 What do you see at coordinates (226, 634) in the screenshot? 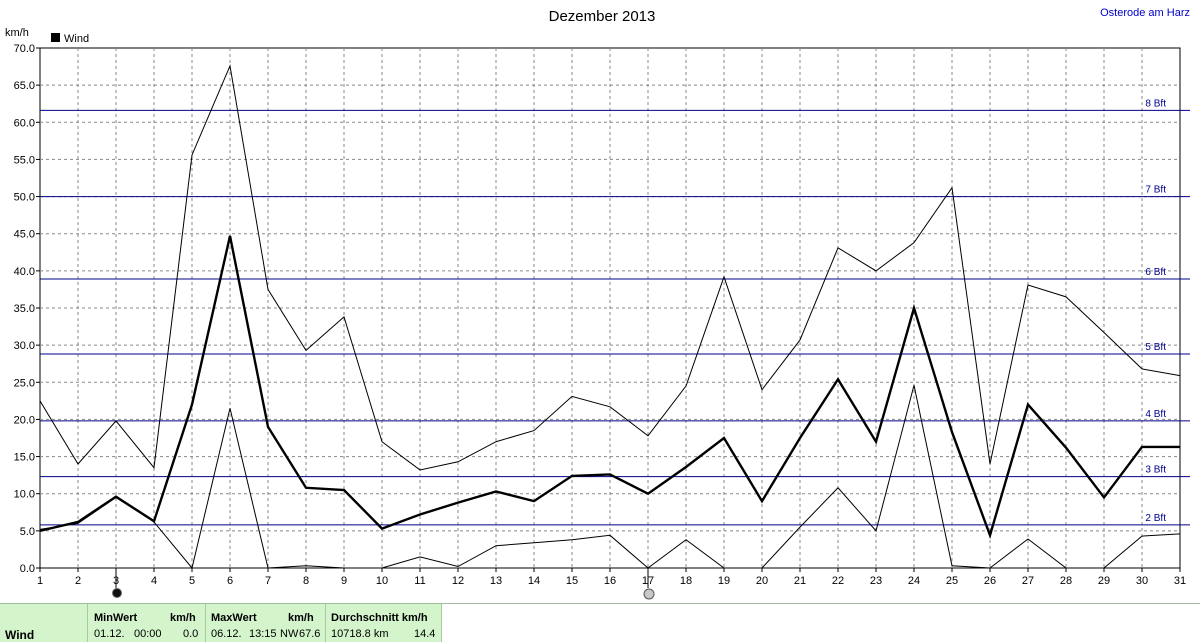
I see `max-date: 06.12.` at bounding box center [226, 634].